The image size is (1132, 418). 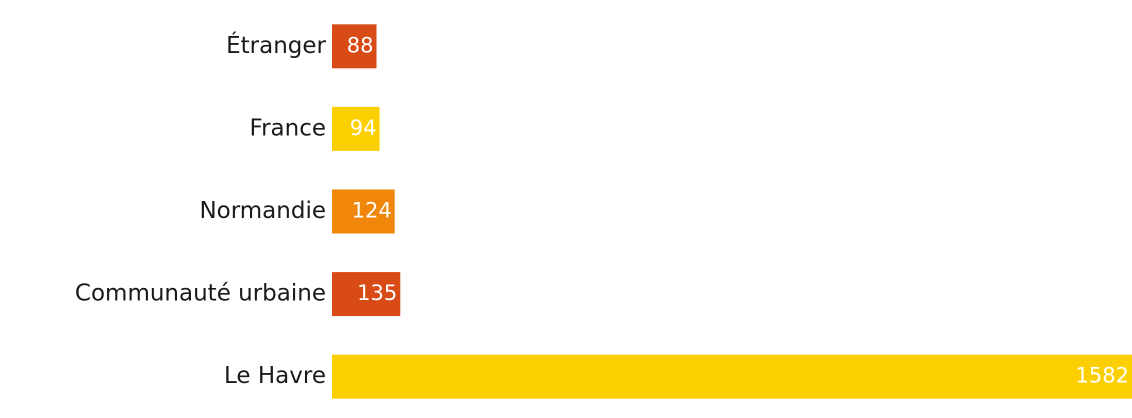 I want to click on category-label: Le Havre, so click(x=275, y=376).